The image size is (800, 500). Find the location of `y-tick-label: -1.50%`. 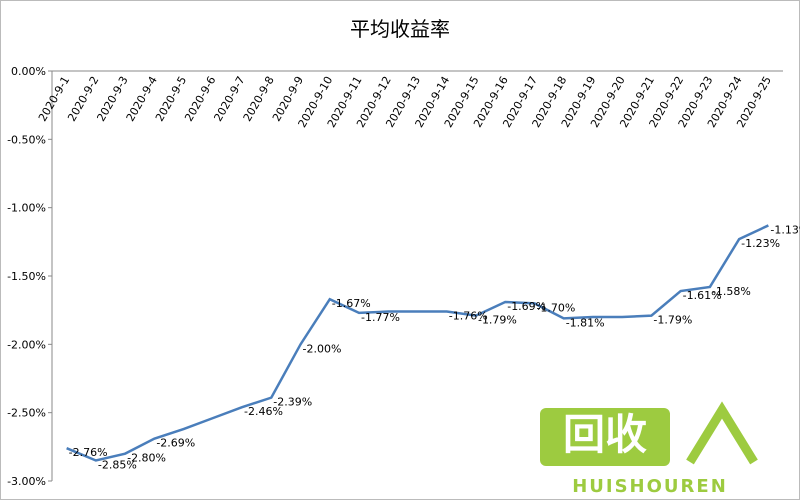

y-tick-label: -1.50% is located at coordinates (26, 276).